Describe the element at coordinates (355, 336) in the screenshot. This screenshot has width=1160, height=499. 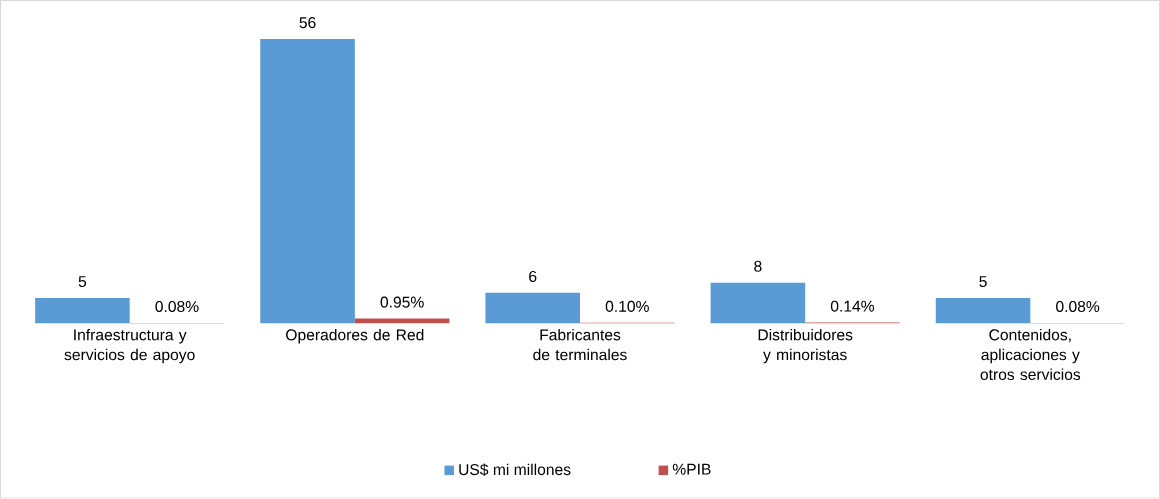
I see `x-tick-label: Operadores de Red` at that location.